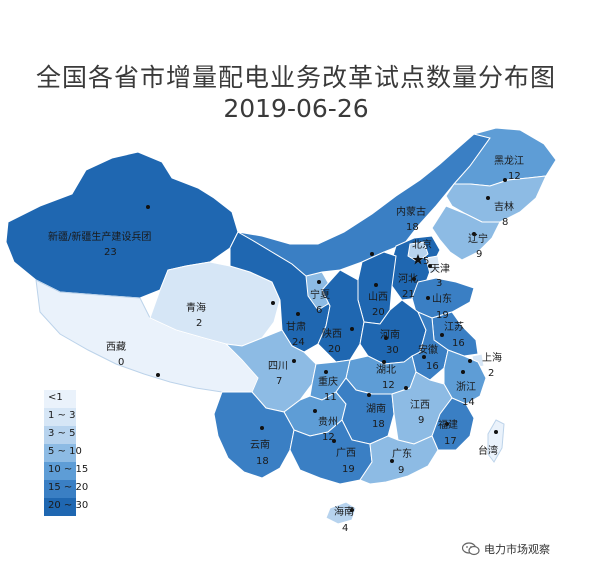 This screenshot has height=573, width=592. I want to click on label-name-sichuan: 四川, so click(278, 366).